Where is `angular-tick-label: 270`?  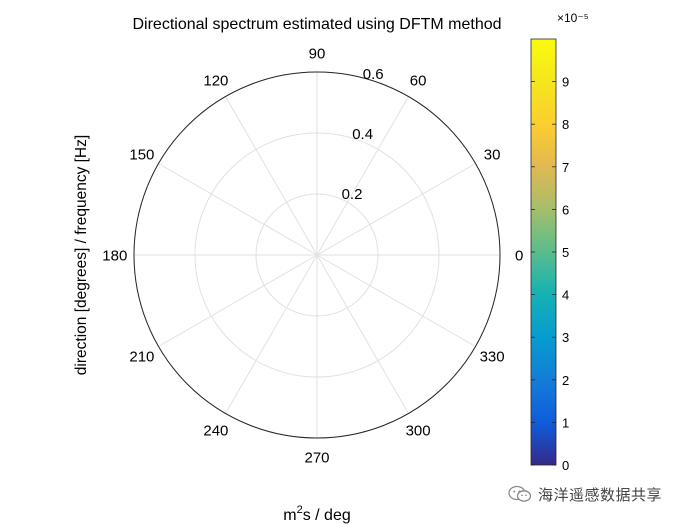
angular-tick-label: 270 is located at coordinates (316, 458).